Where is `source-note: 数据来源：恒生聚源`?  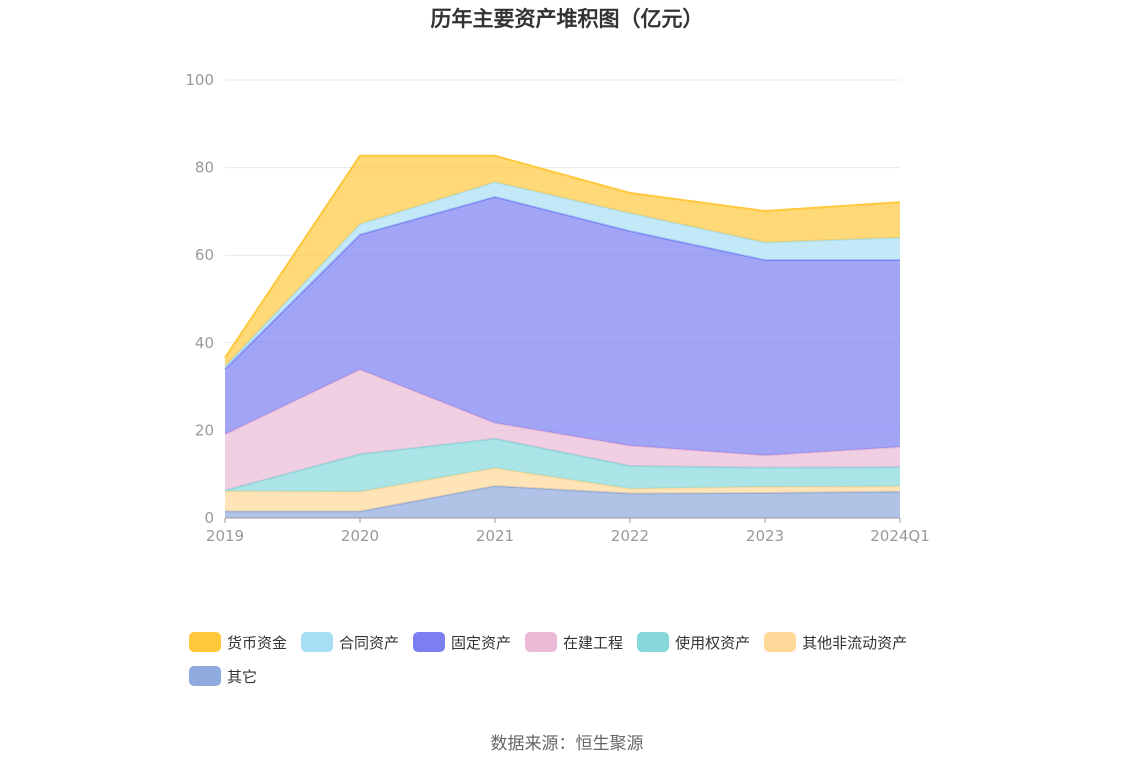 source-note: 数据来源：恒生聚源 is located at coordinates (567, 744).